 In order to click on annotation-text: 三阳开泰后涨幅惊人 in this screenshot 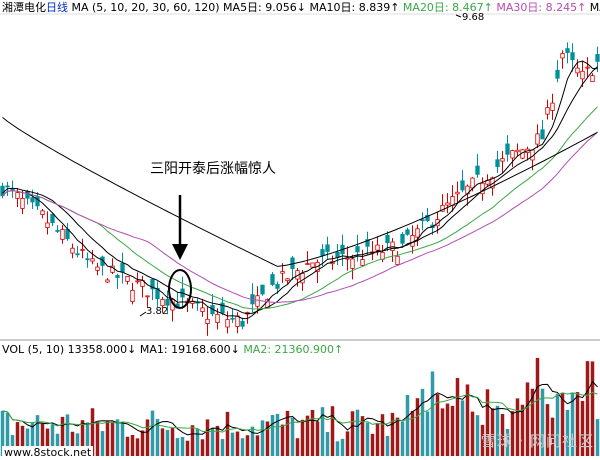, I will do `click(213, 169)`.